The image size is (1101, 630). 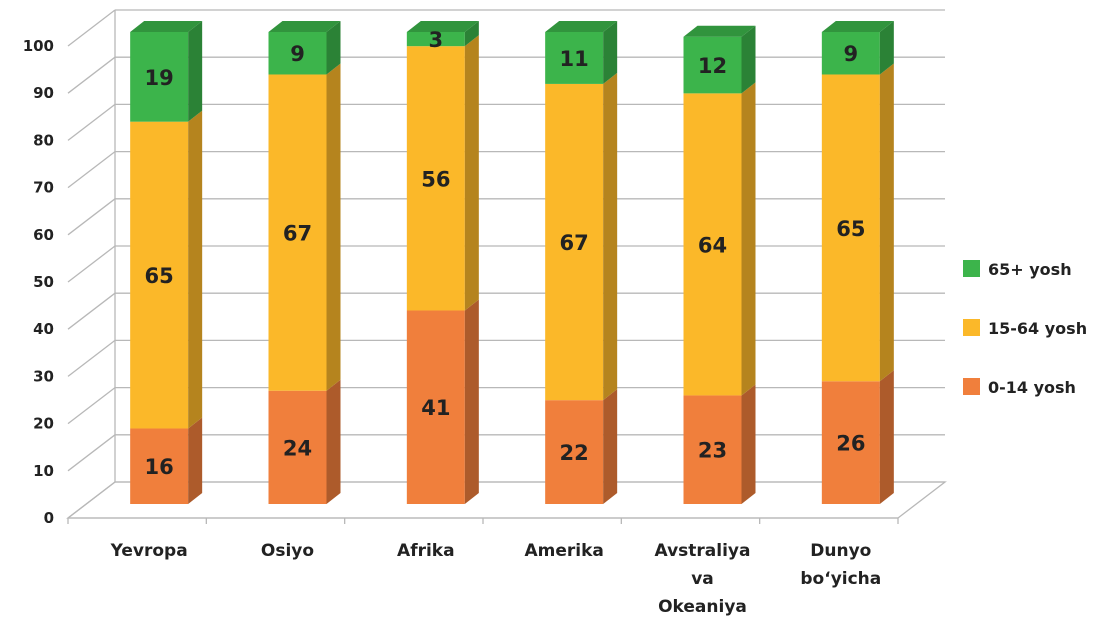 What do you see at coordinates (702, 607) in the screenshot?
I see `category-label-4-2: Okeaniya` at bounding box center [702, 607].